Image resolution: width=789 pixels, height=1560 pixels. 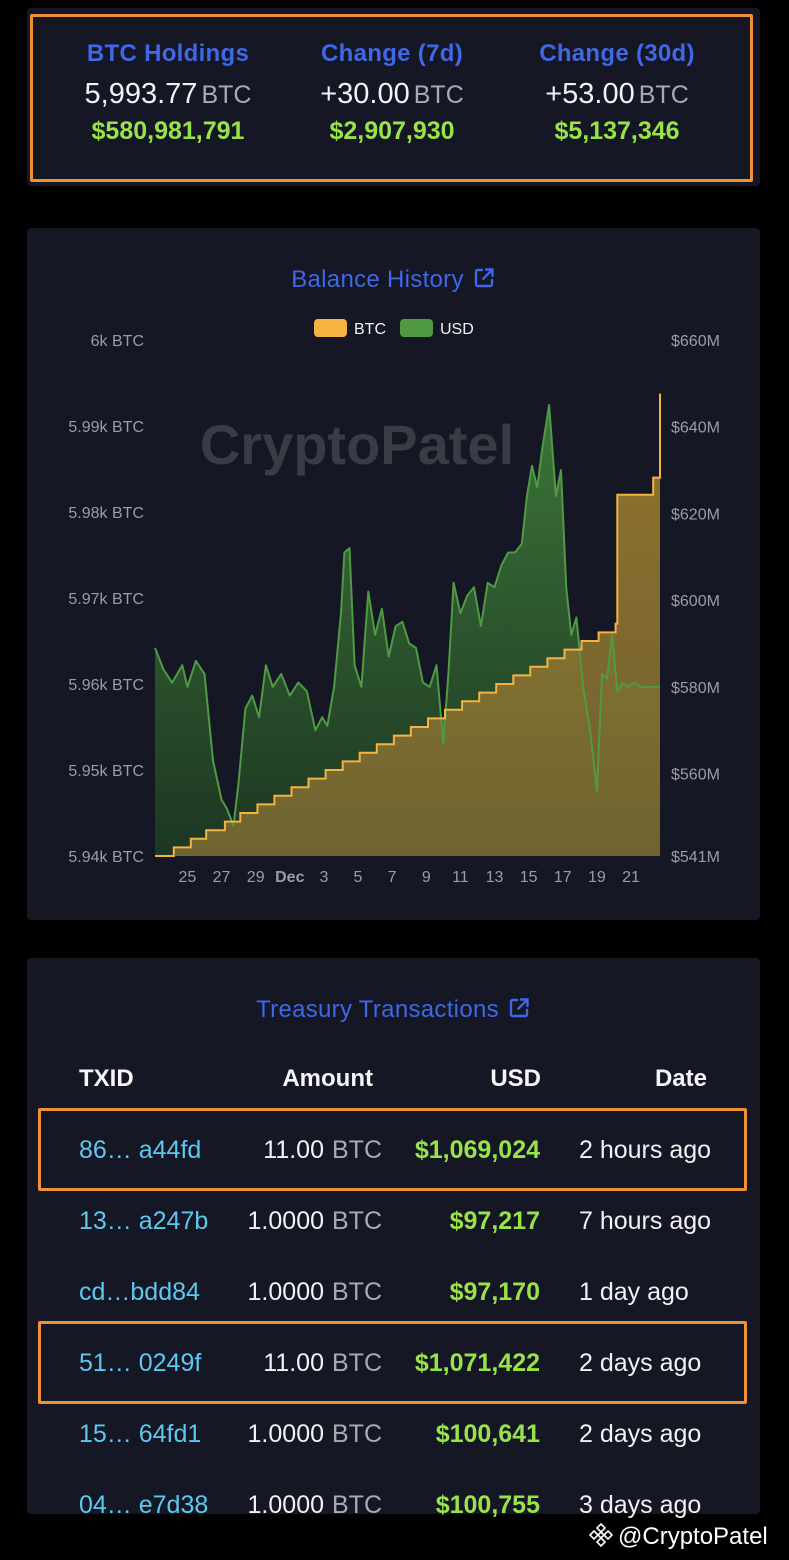 I want to click on column-header-date: Date, so click(x=680, y=1078).